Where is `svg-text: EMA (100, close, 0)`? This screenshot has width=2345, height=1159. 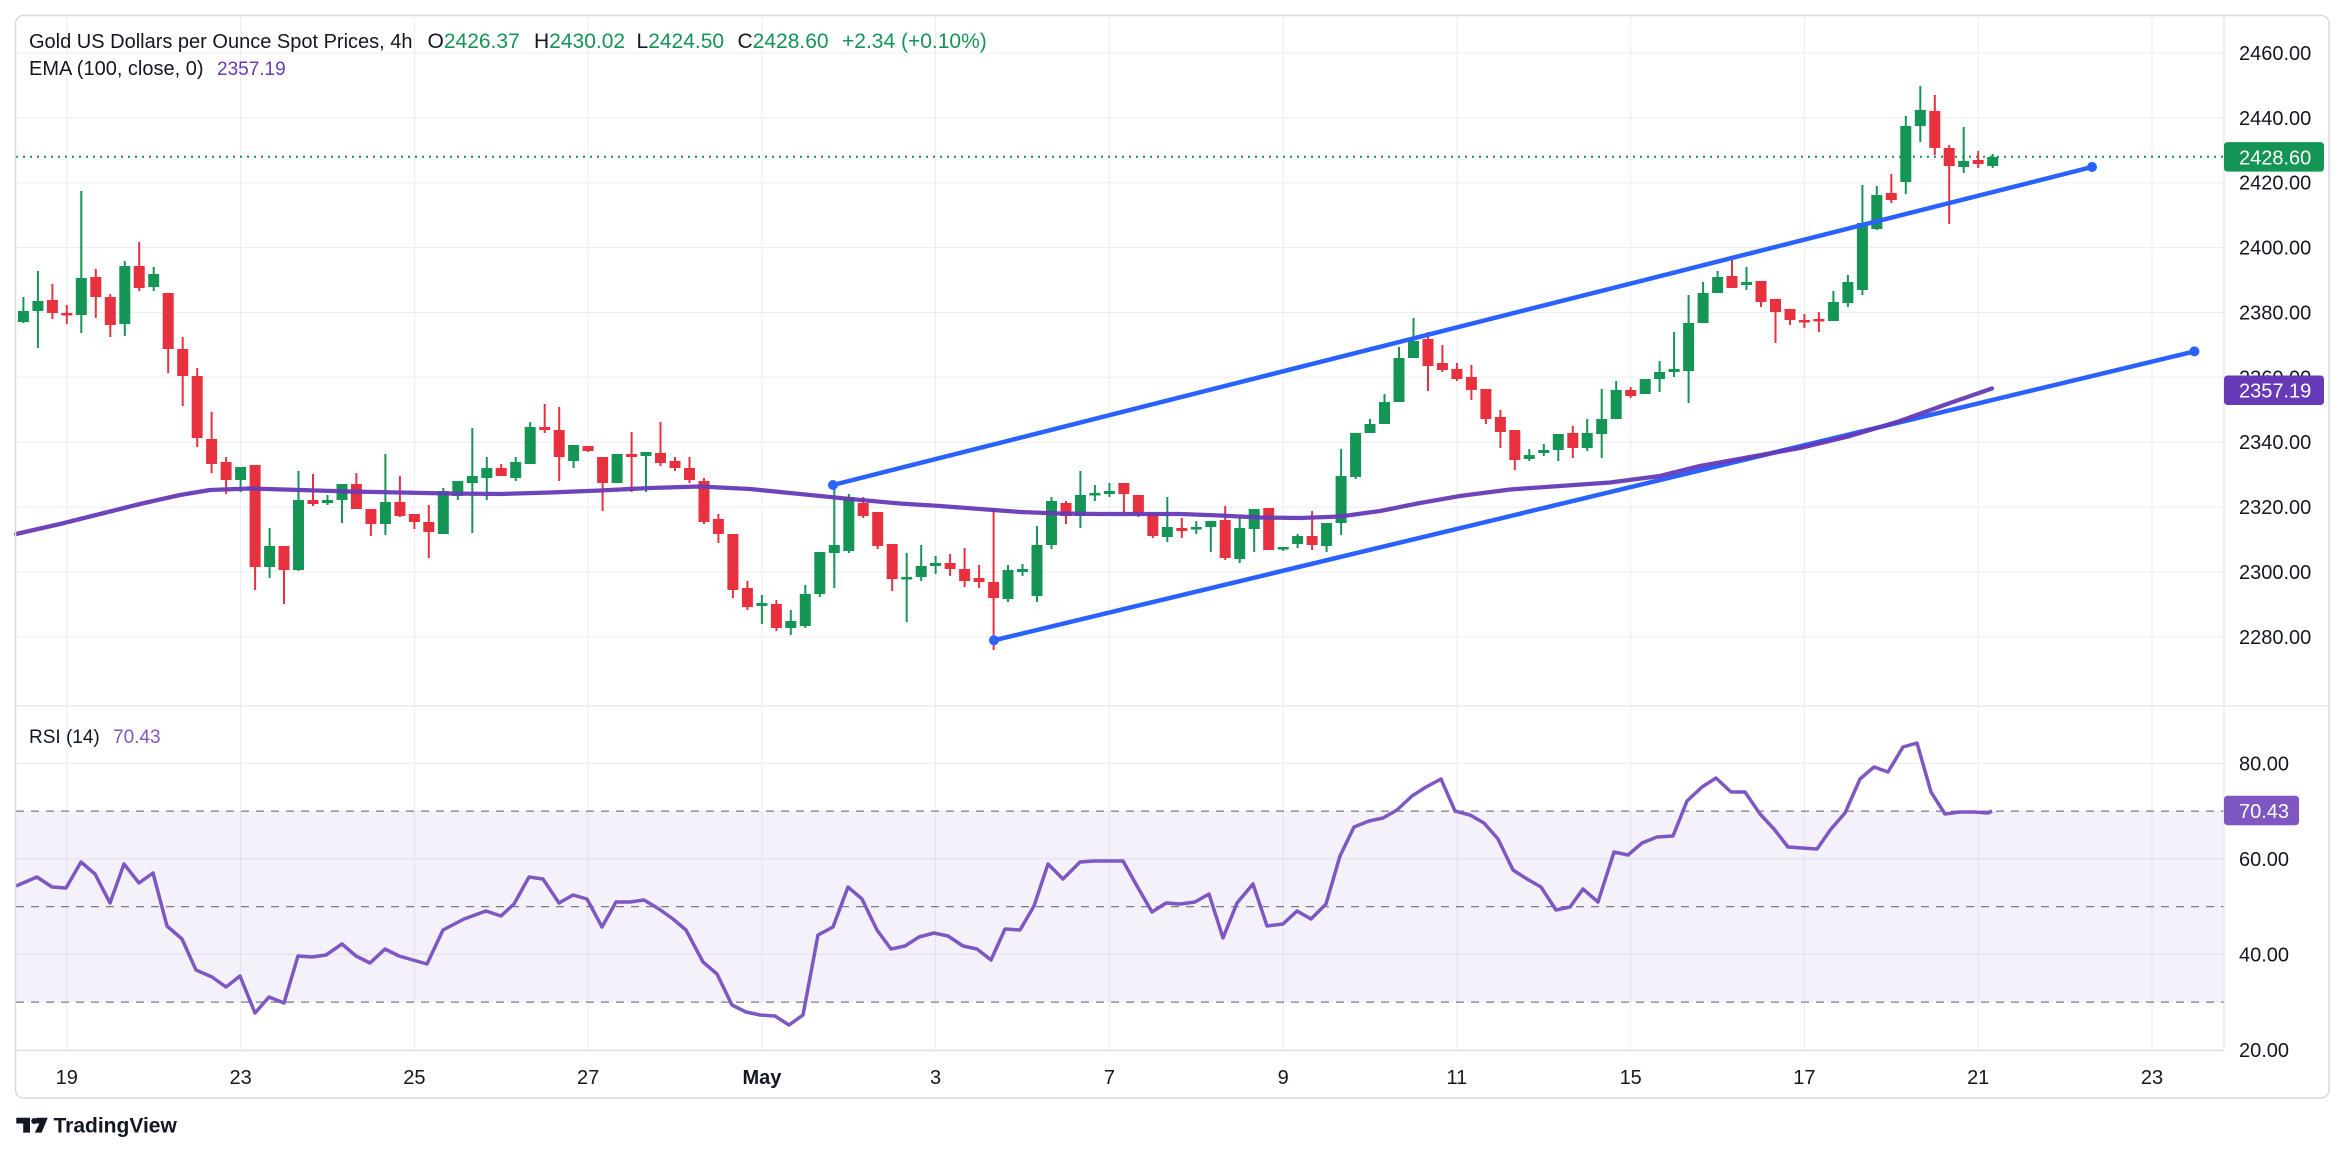 svg-text: EMA (100, close, 0) is located at coordinates (116, 69).